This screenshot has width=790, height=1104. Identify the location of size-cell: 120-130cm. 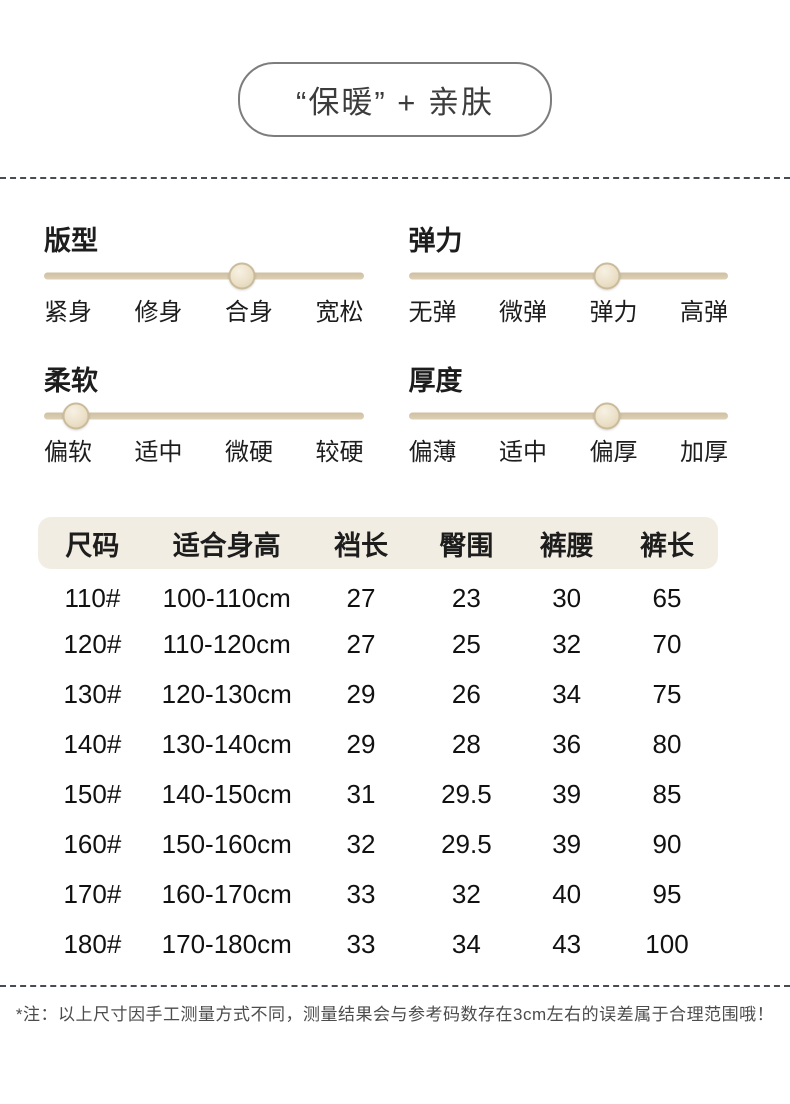
(226, 693).